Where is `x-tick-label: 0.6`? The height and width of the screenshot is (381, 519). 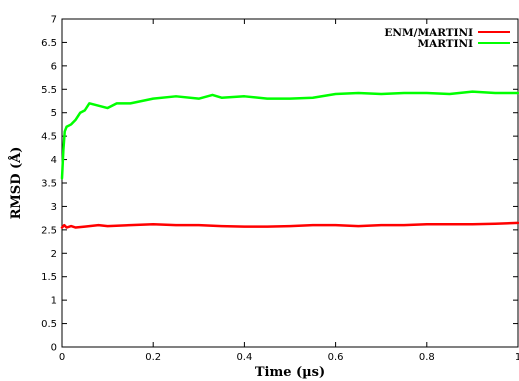
x-tick-label: 0.6 is located at coordinates (336, 357).